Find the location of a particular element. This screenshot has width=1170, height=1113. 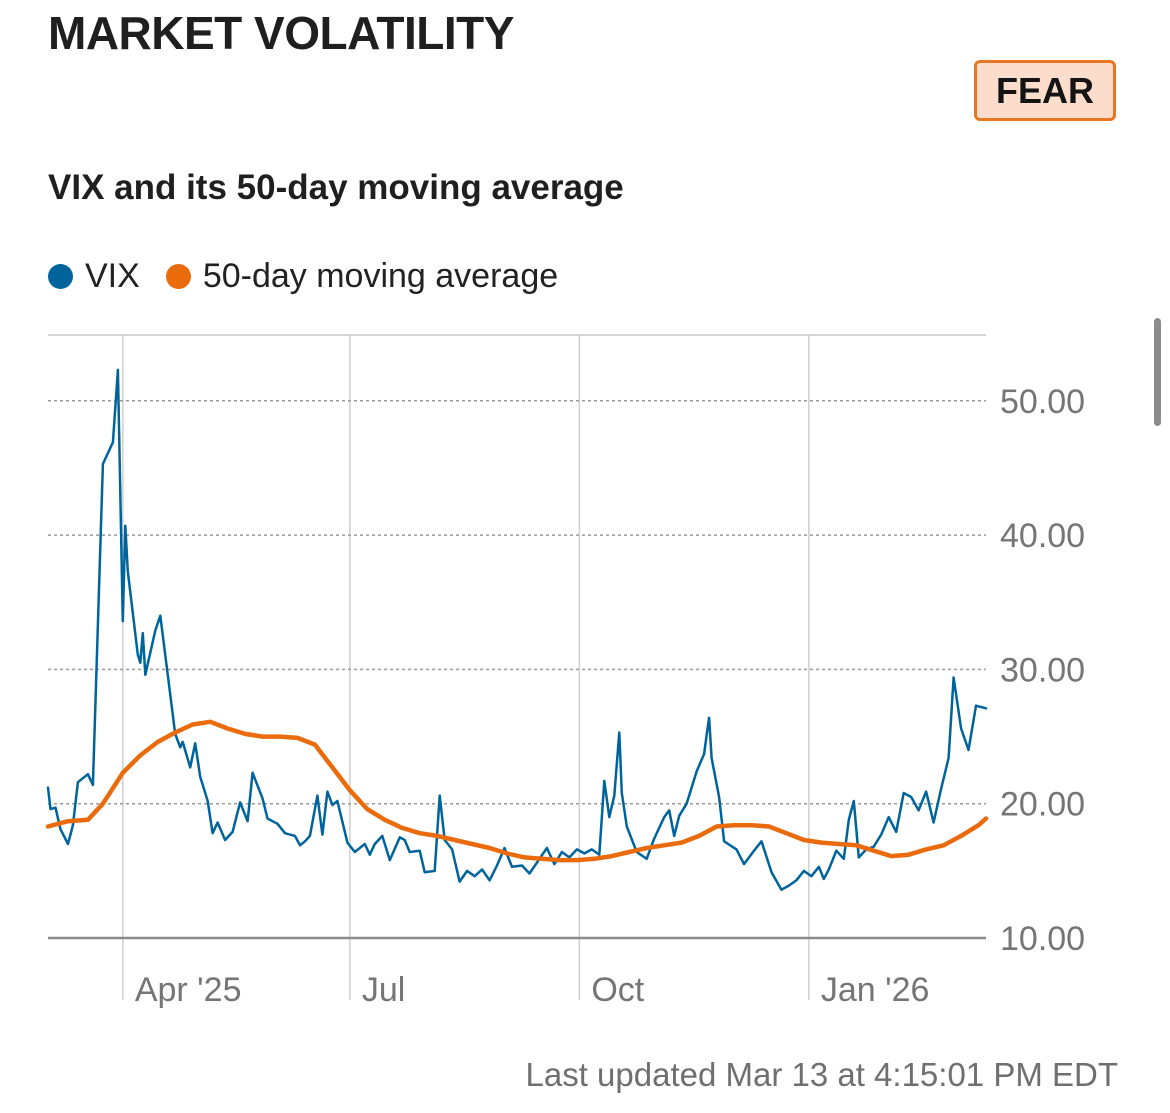

legend-item-moving-average: 50-day moving average is located at coordinates (362, 276).